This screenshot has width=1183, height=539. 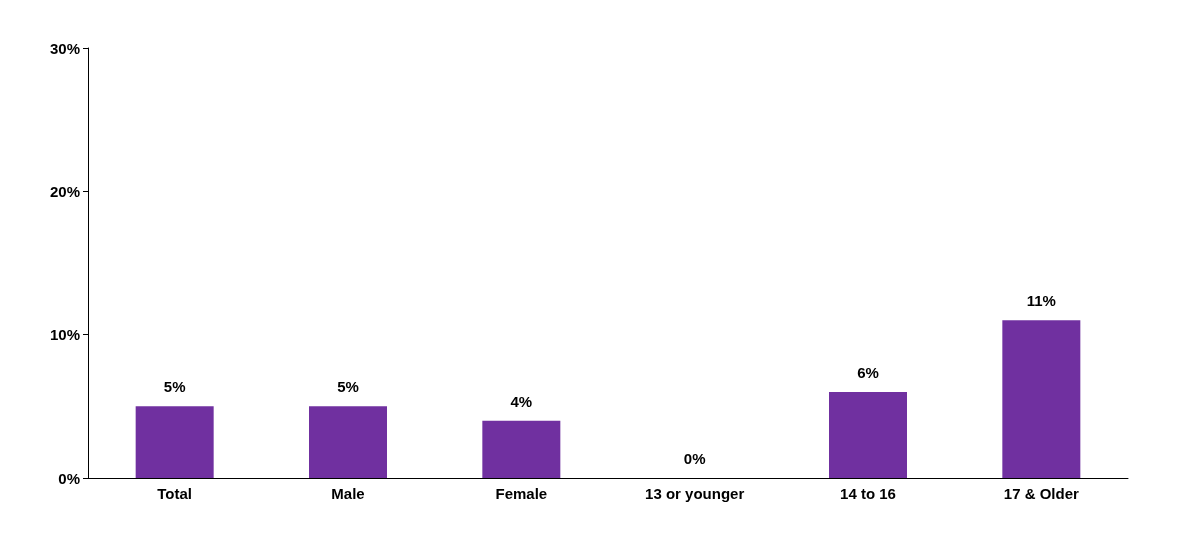 What do you see at coordinates (695, 493) in the screenshot?
I see `x-tick-label: 13 or younger` at bounding box center [695, 493].